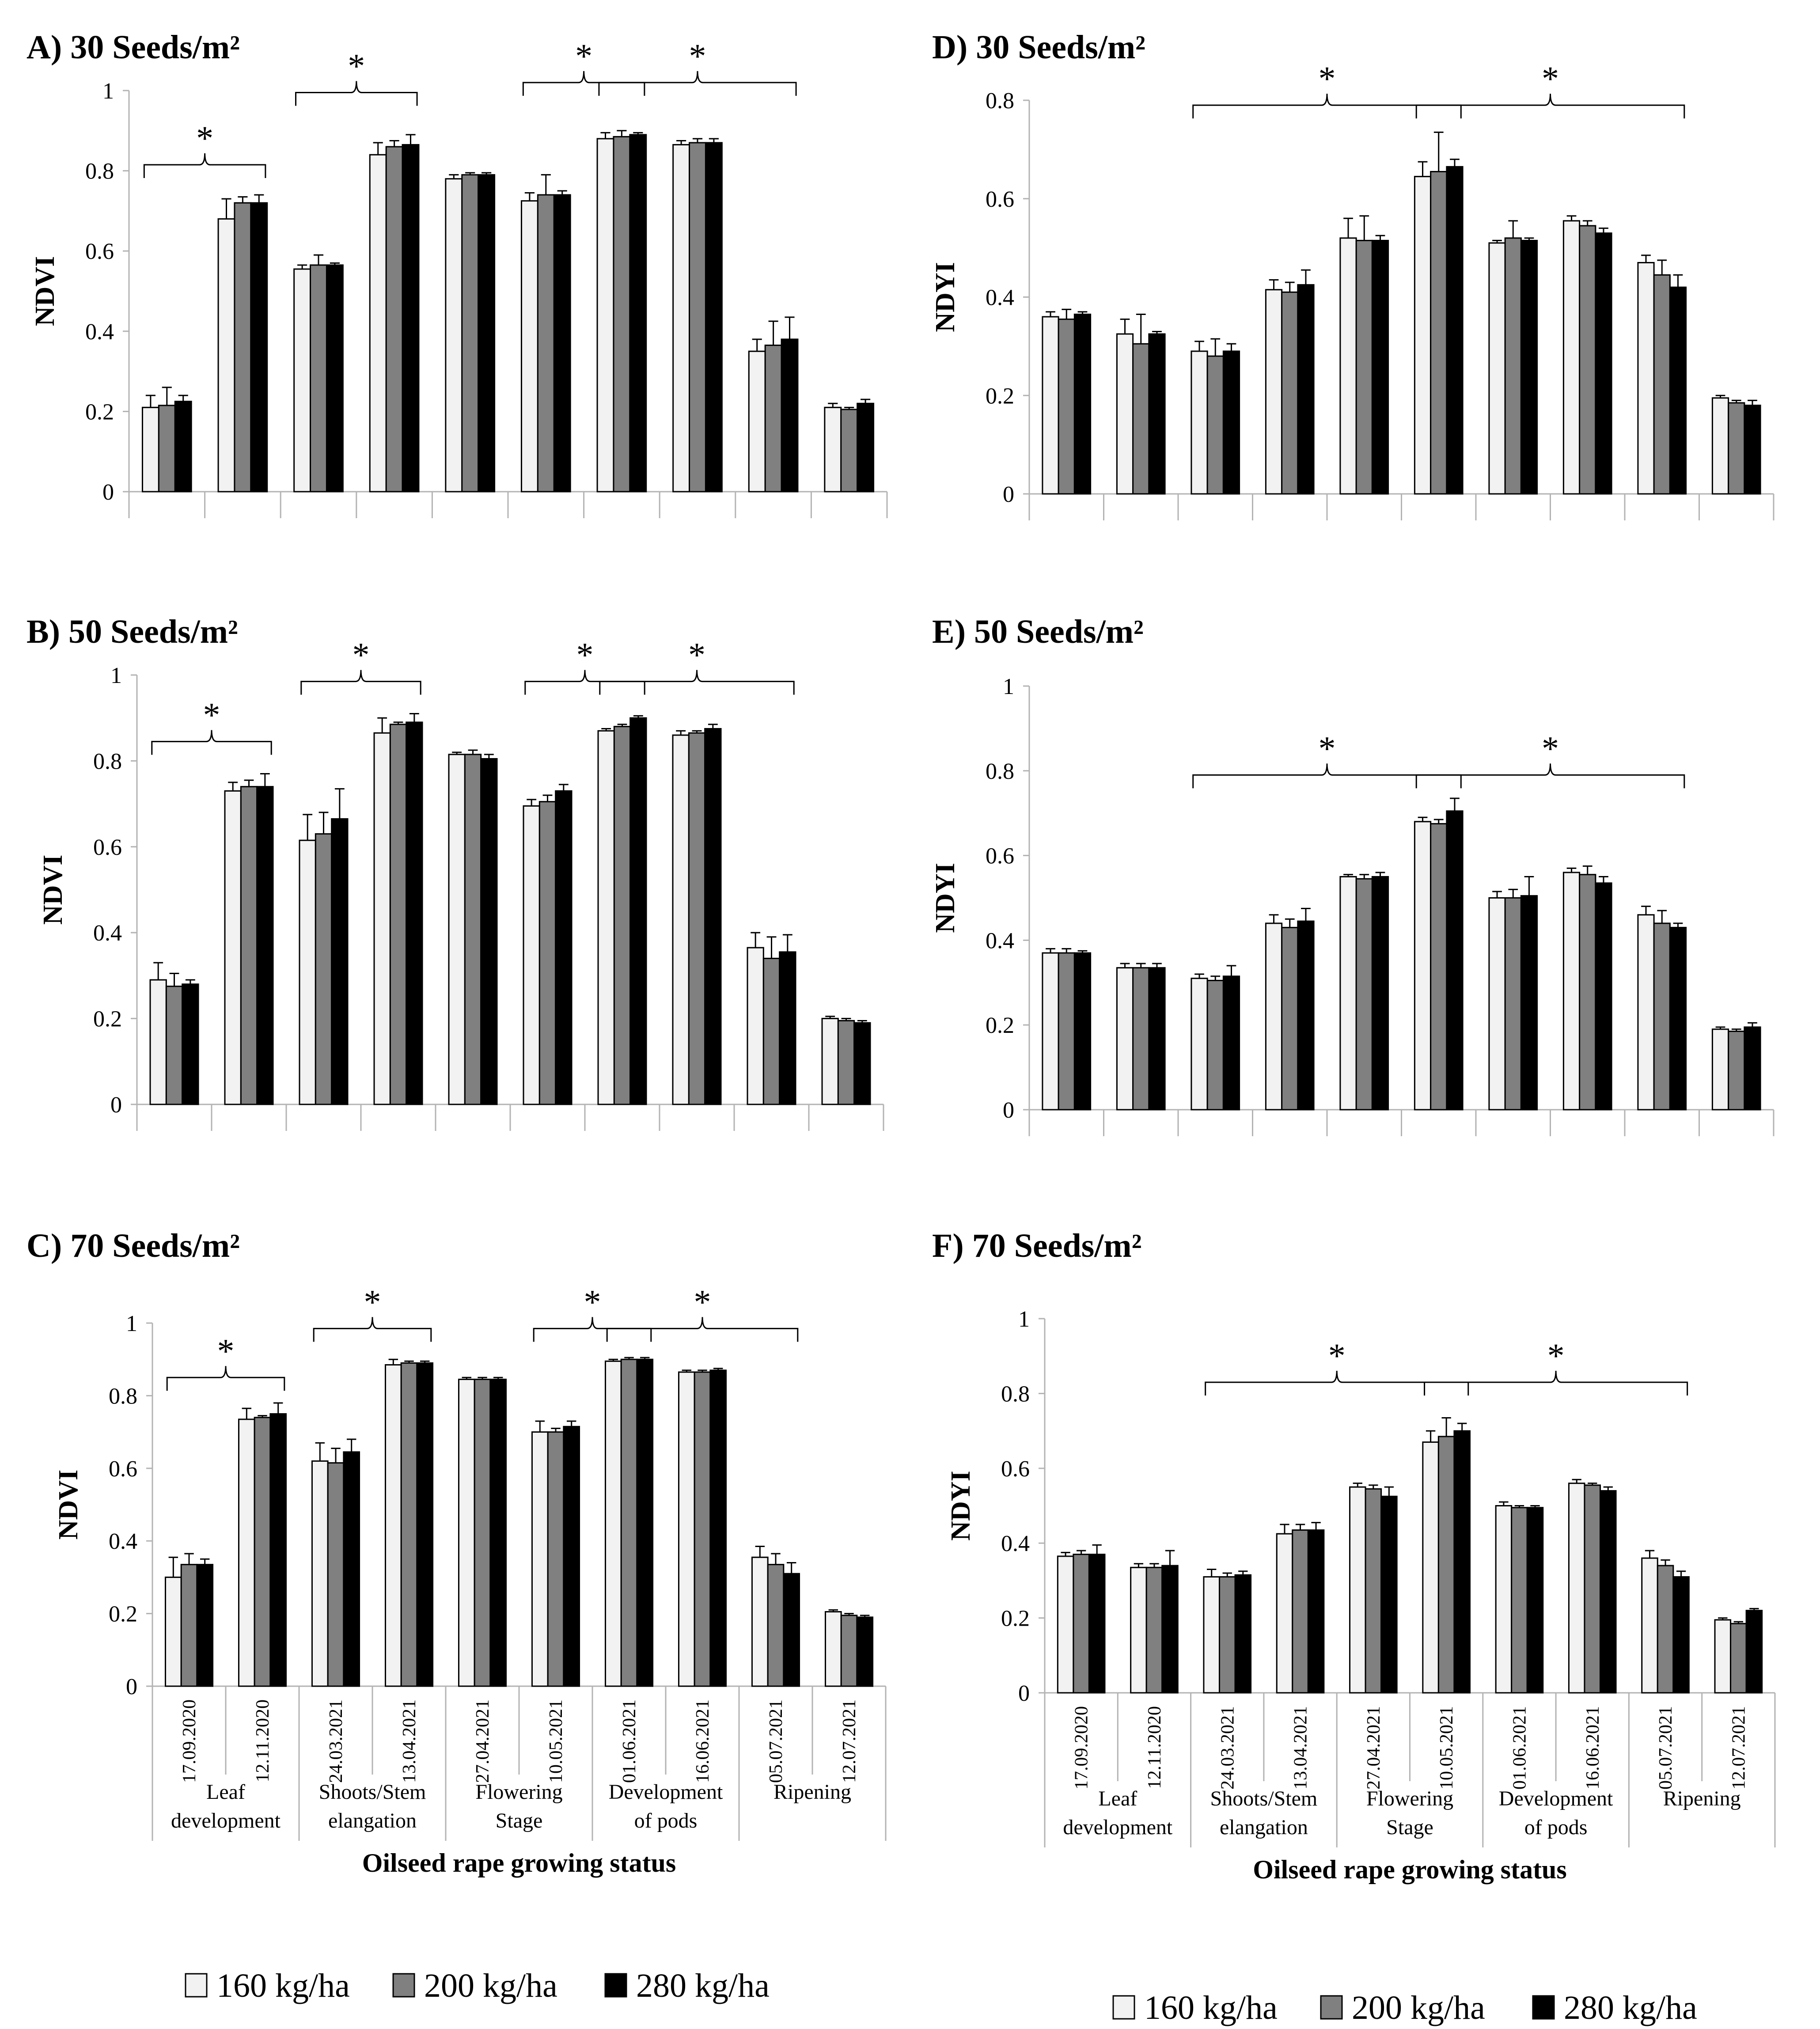 The width and height of the screenshot is (1820, 2029). What do you see at coordinates (372, 1820) in the screenshot?
I see `stage-label: elangation` at bounding box center [372, 1820].